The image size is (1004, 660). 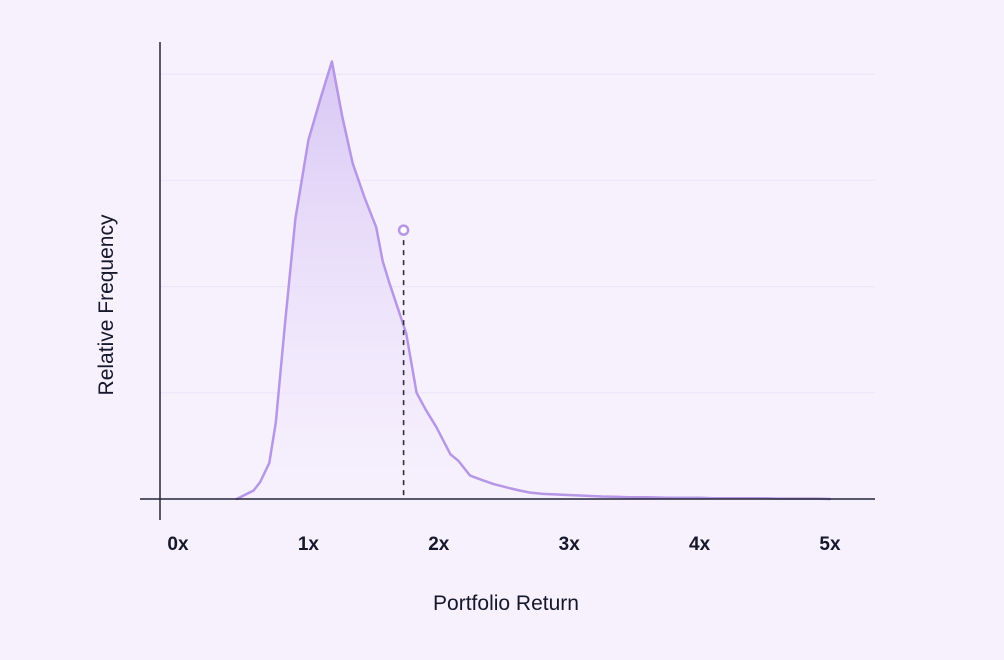 What do you see at coordinates (504, 544) in the screenshot?
I see `x-tick-labels: 0x 1x 2x 3x 4x 5x` at bounding box center [504, 544].